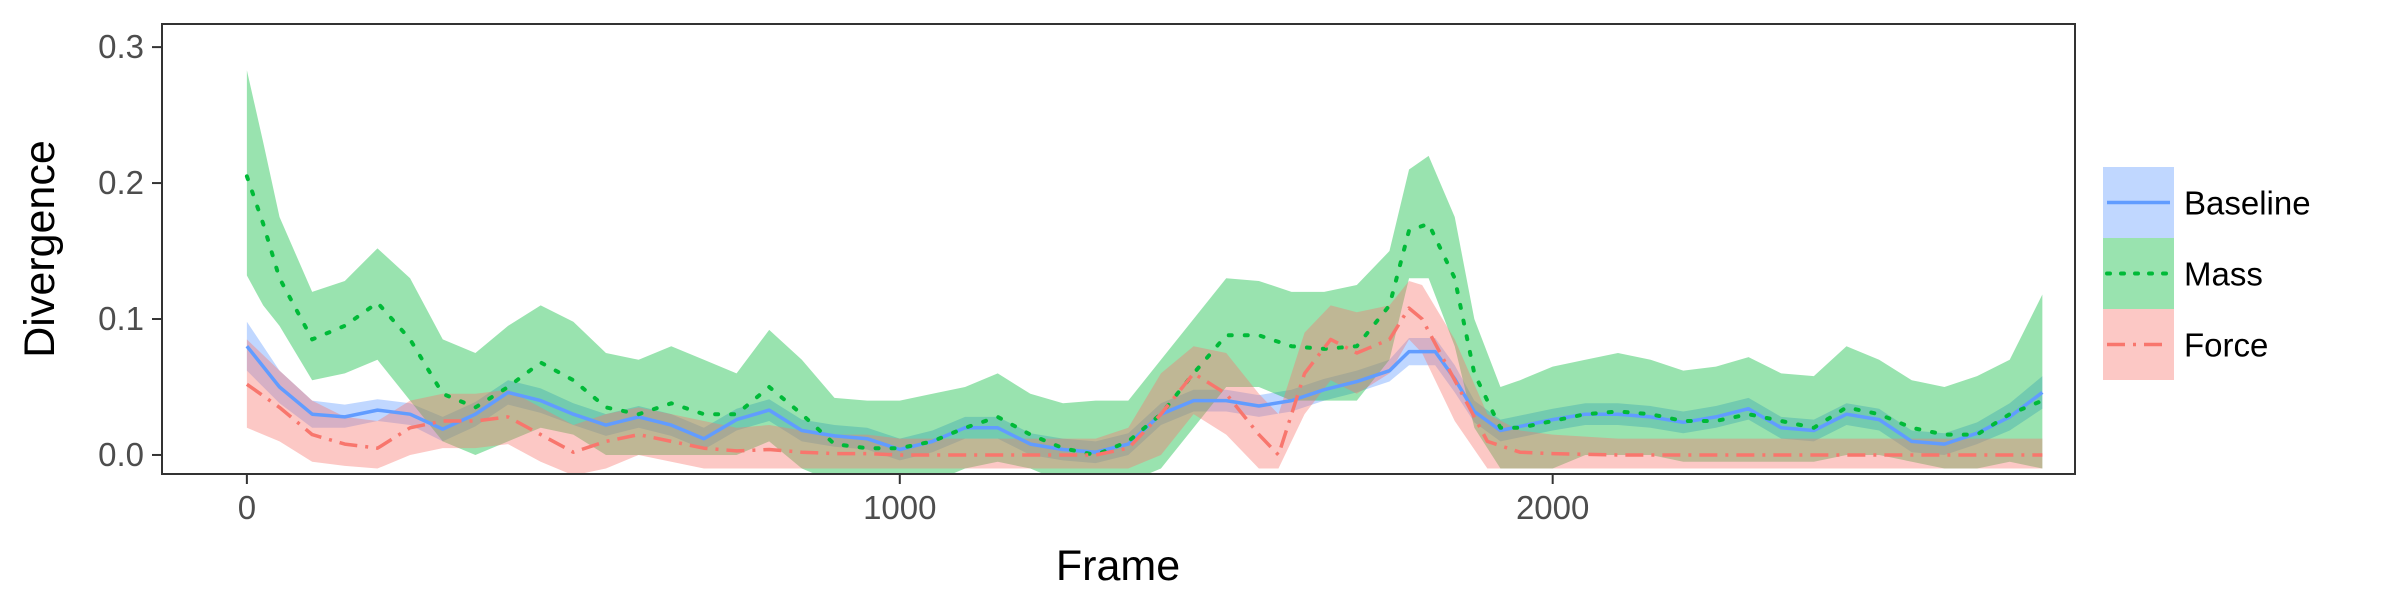 The image size is (2400, 600). I want to click on y-tick-label: 0.1, so click(121, 318).